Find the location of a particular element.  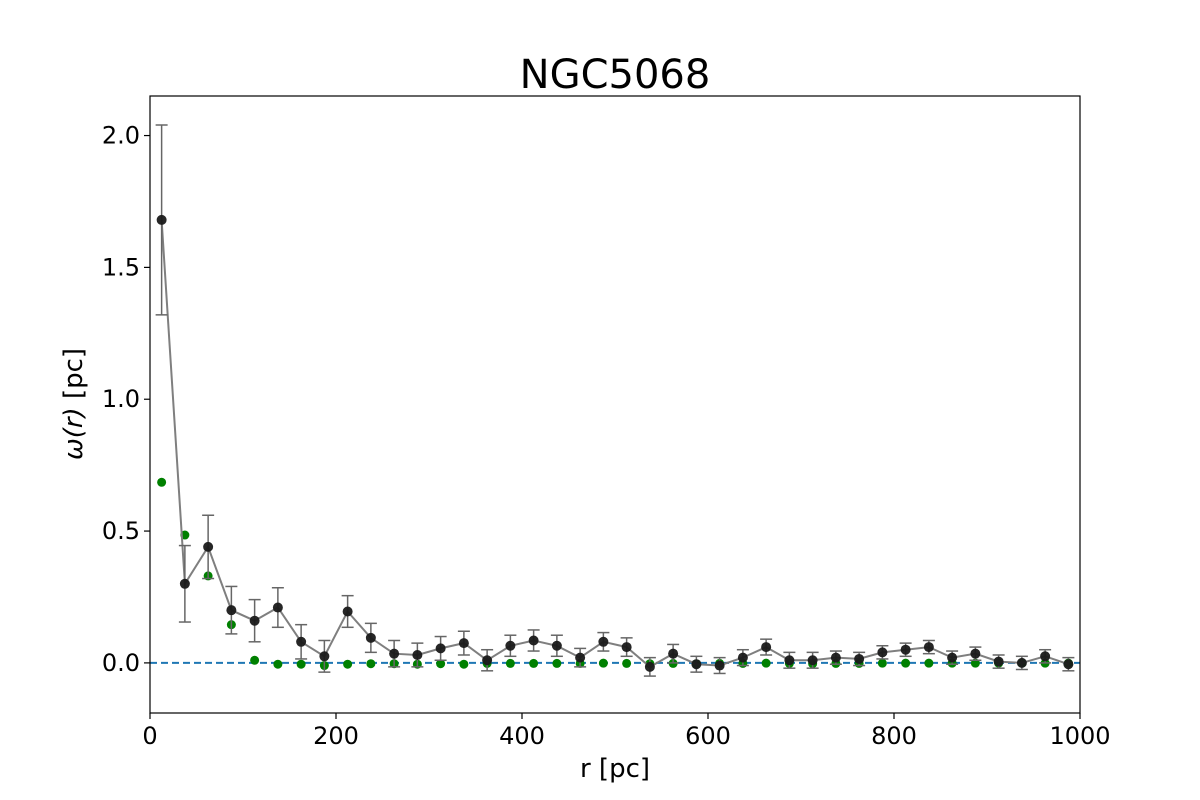

y-axis-label: ω(r) [pc] is located at coordinates (74, 404).